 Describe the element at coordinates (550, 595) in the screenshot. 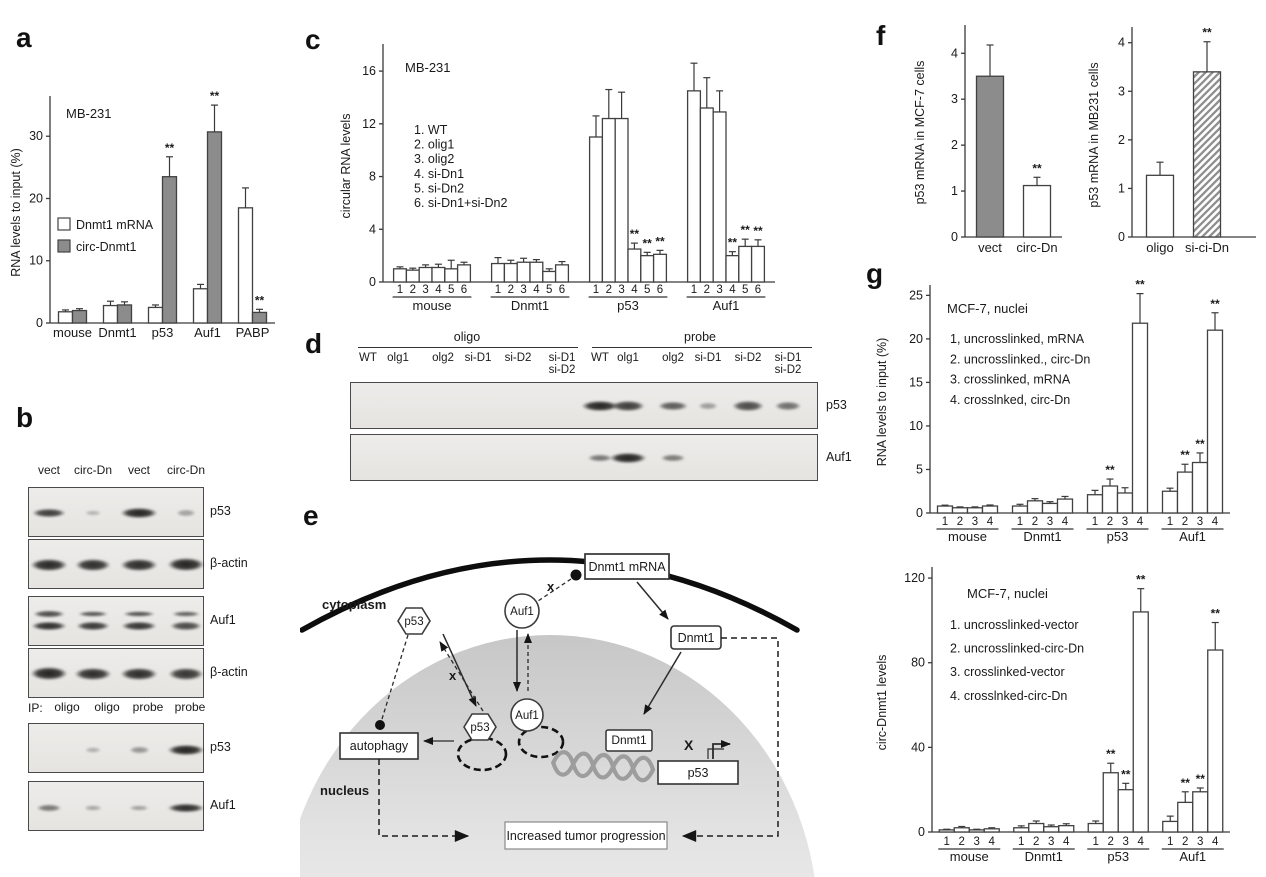

I see `cell-membrane` at that location.